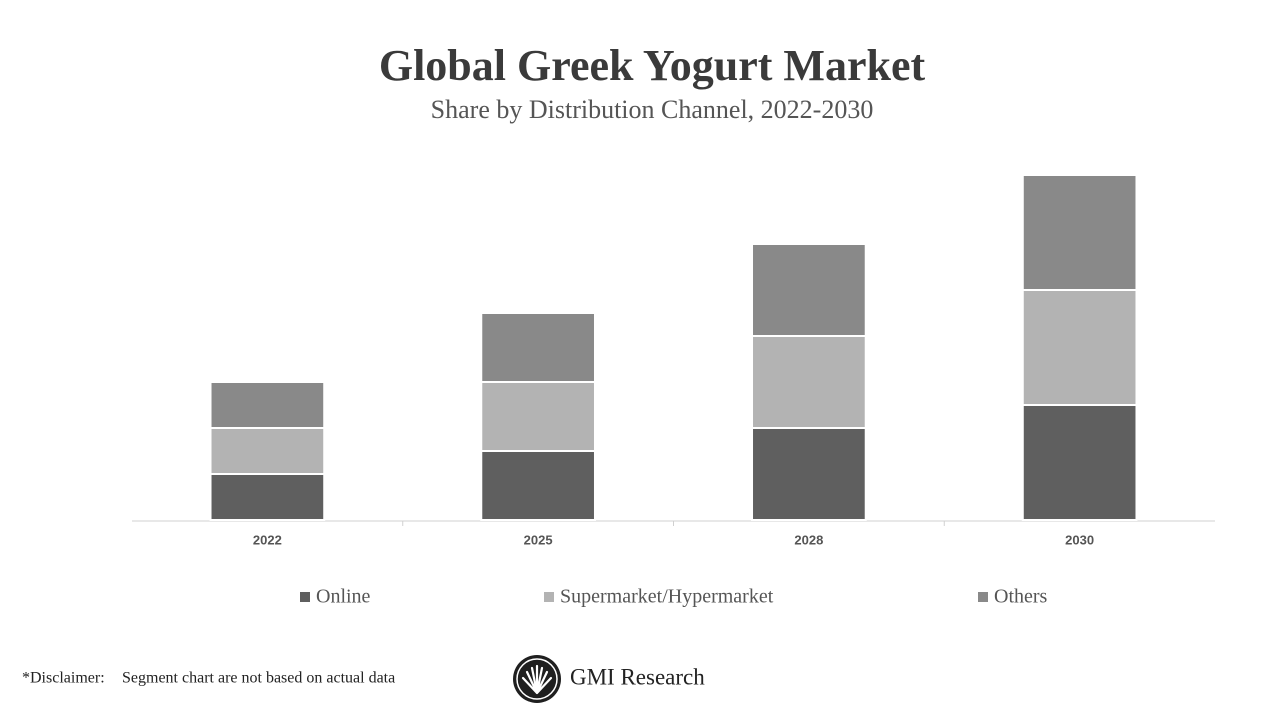 Image resolution: width=1280 pixels, height=720 pixels. Describe the element at coordinates (343, 597) in the screenshot. I see `legend-label: Online` at that location.